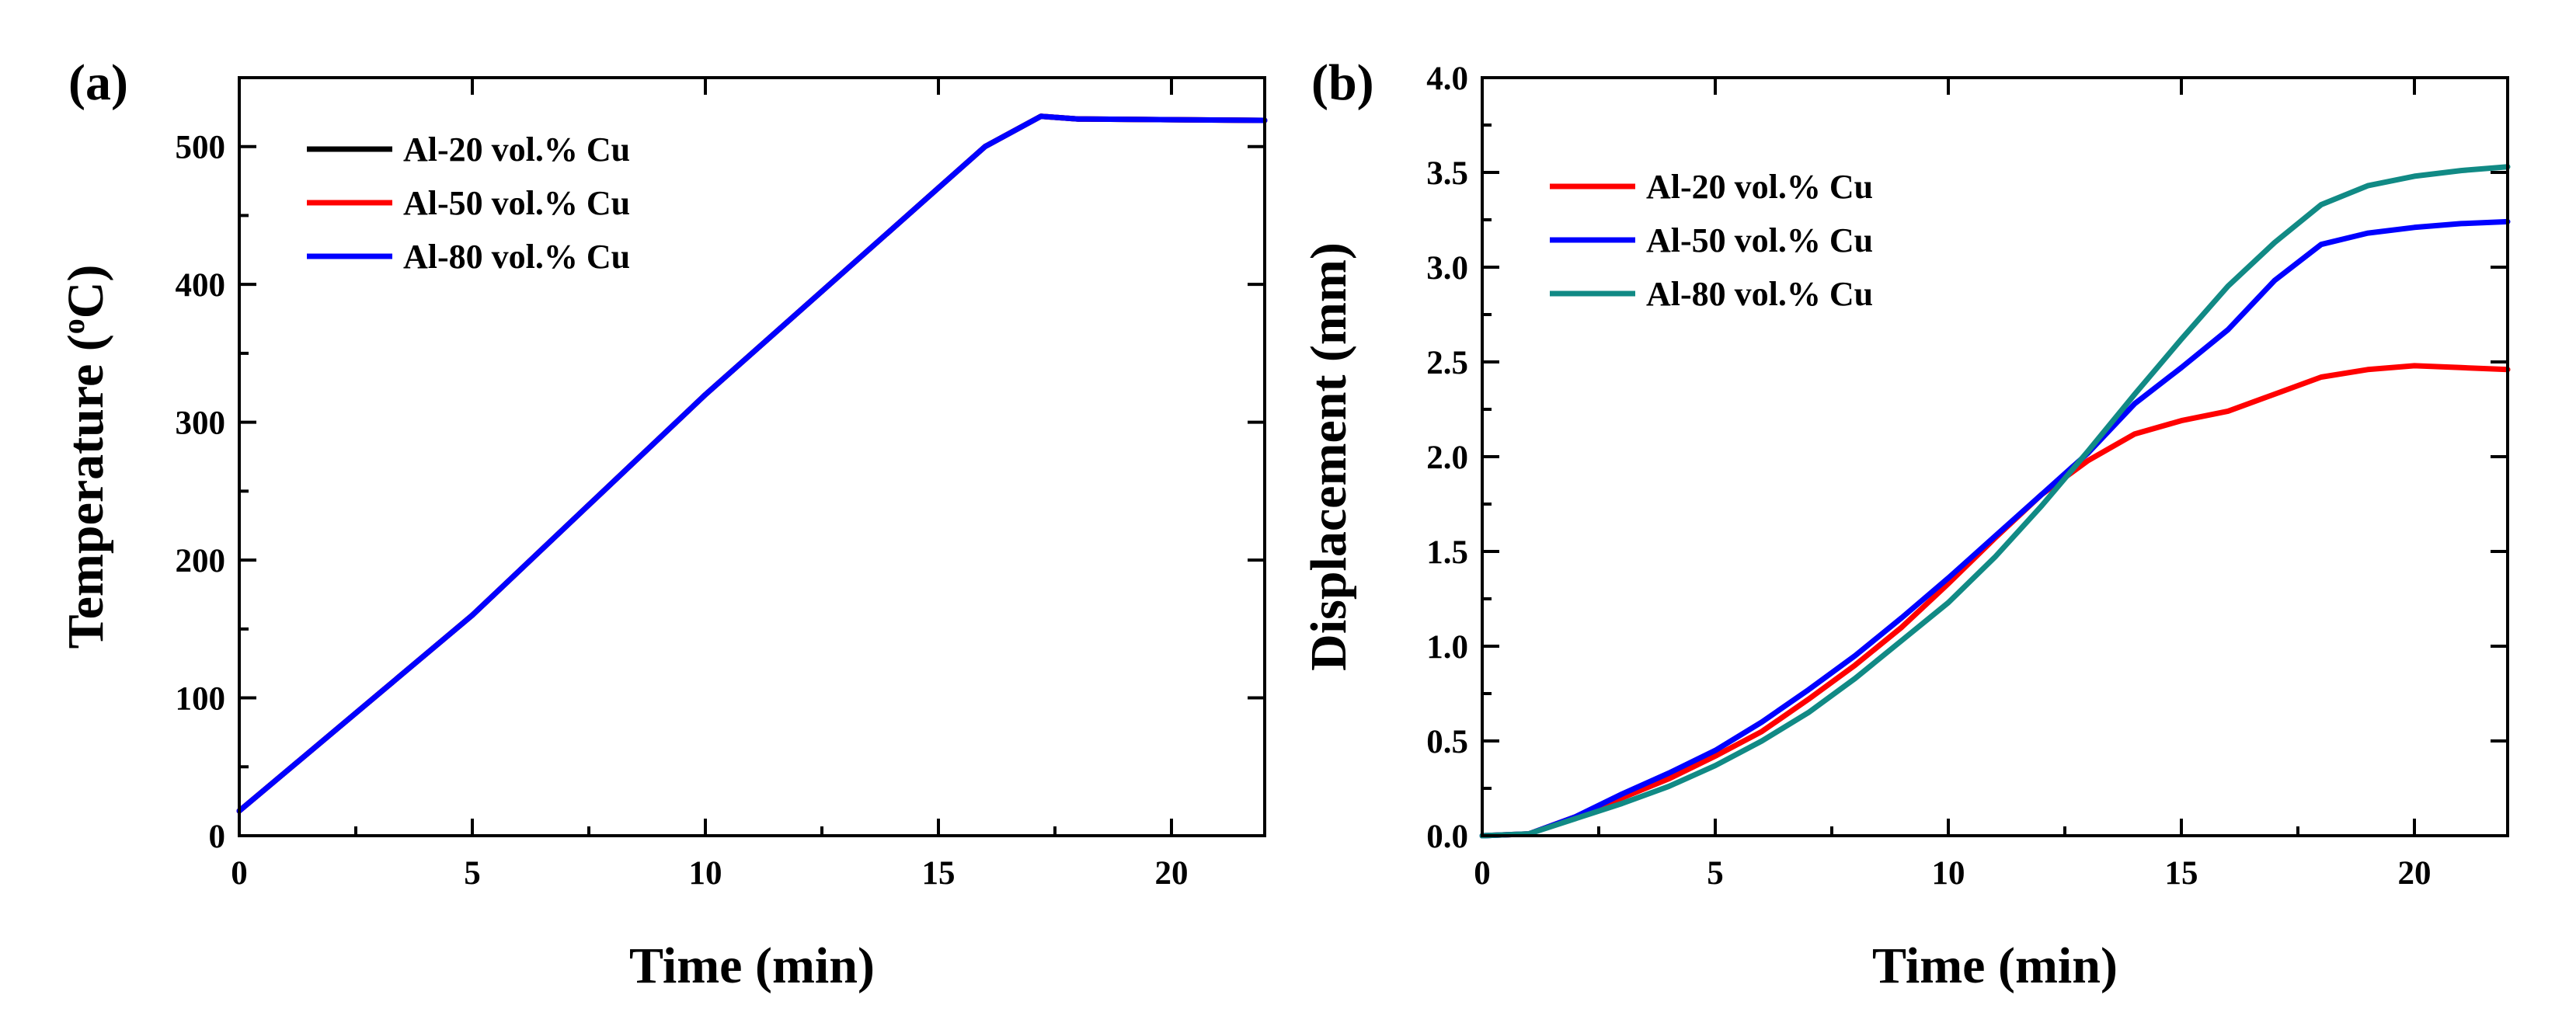 The image size is (2576, 1026). What do you see at coordinates (201, 285) in the screenshot?
I see `panel-a-y-tick-label: 400` at bounding box center [201, 285].